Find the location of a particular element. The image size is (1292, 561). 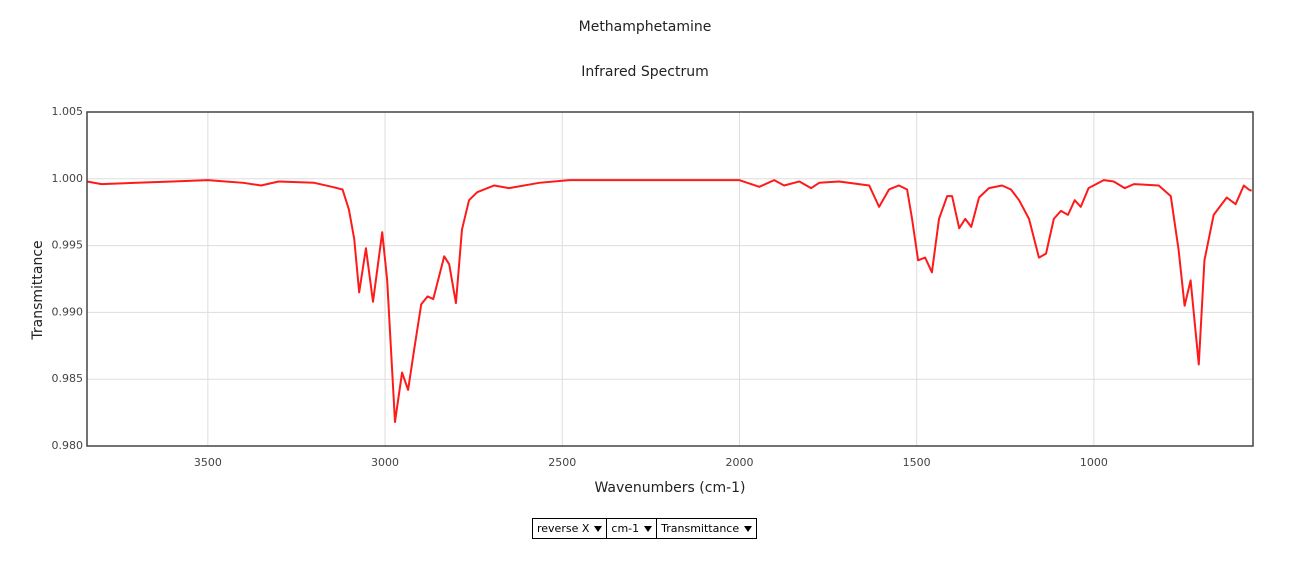

y-tick-label: 1.000 is located at coordinates (68, 178).